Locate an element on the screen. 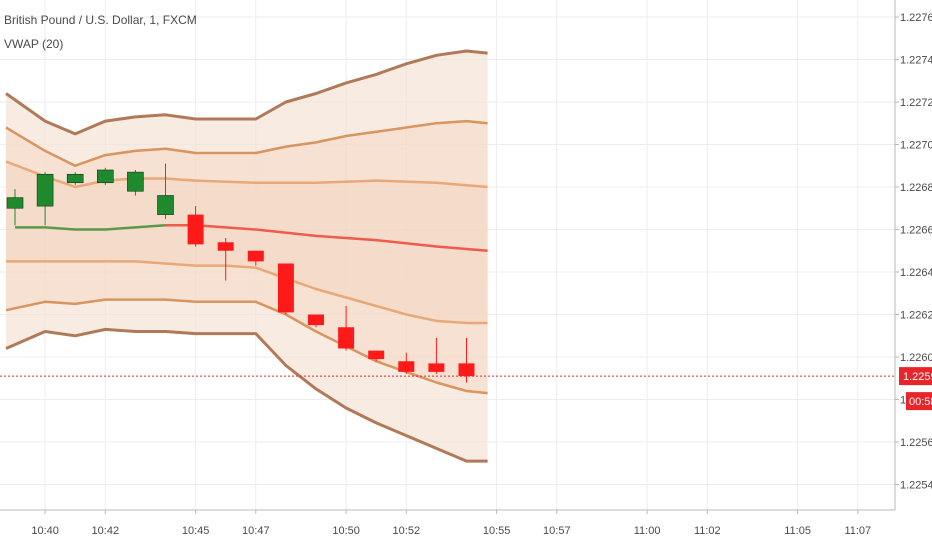 The image size is (932, 550). price-tick-label-9: 1.22720 is located at coordinates (916, 103).